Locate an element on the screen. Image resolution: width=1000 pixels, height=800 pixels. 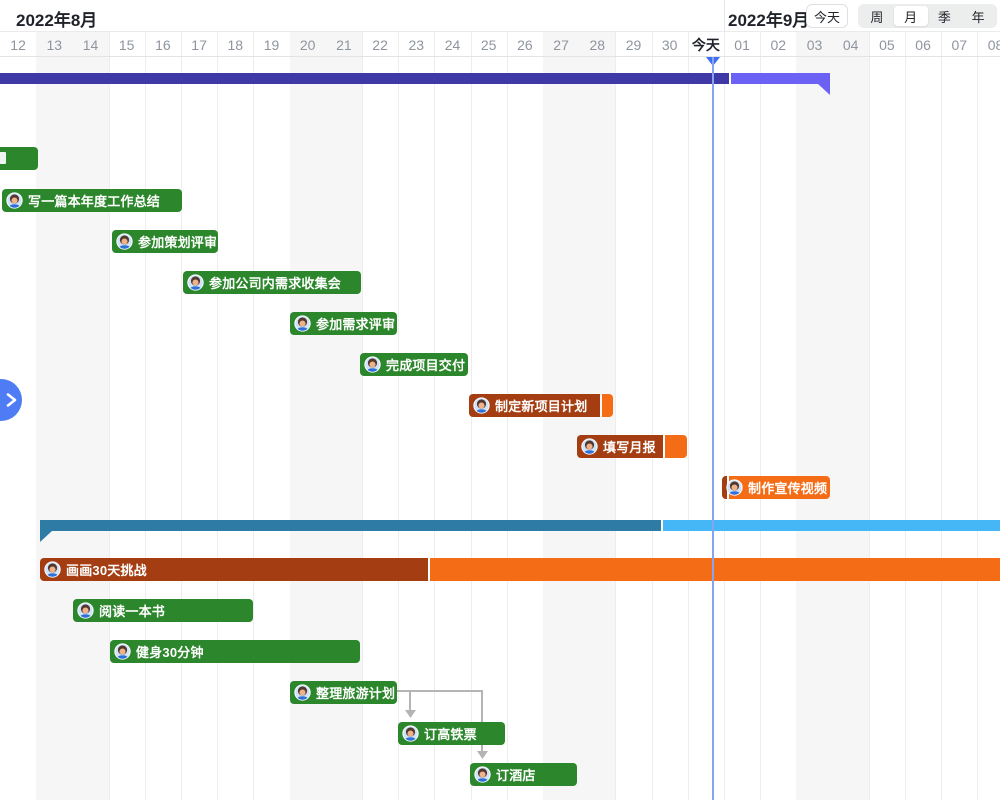
summary-bar-top is located at coordinates (415, 78).